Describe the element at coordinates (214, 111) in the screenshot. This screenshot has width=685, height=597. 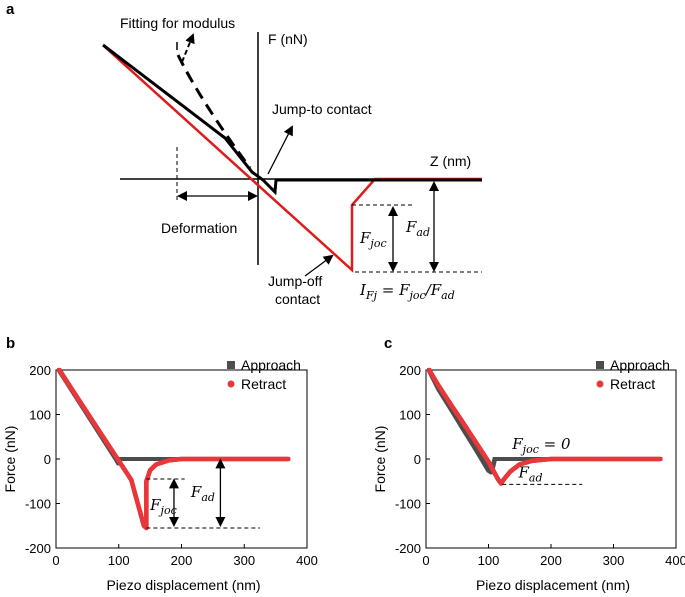
I see `fitting-dashed-curve` at that location.